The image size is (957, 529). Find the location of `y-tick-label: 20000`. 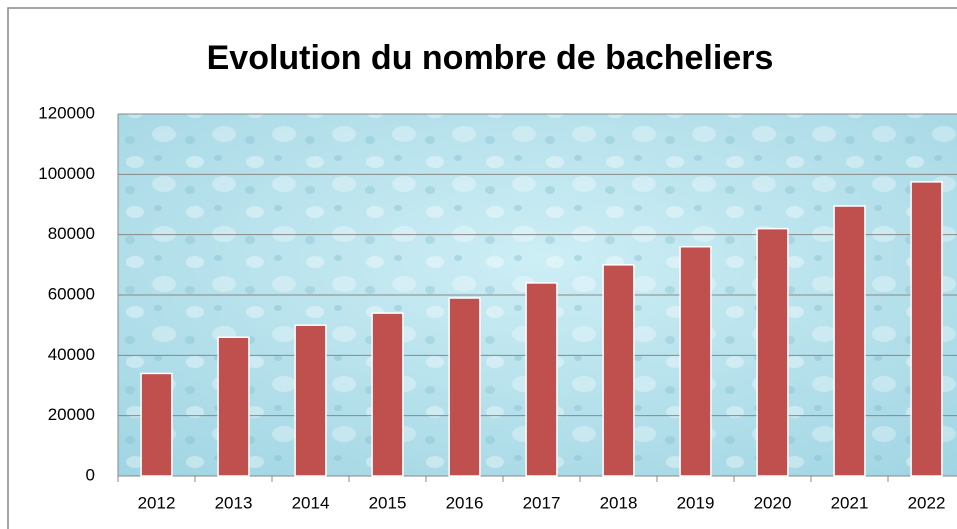

y-tick-label: 20000 is located at coordinates (71, 414).